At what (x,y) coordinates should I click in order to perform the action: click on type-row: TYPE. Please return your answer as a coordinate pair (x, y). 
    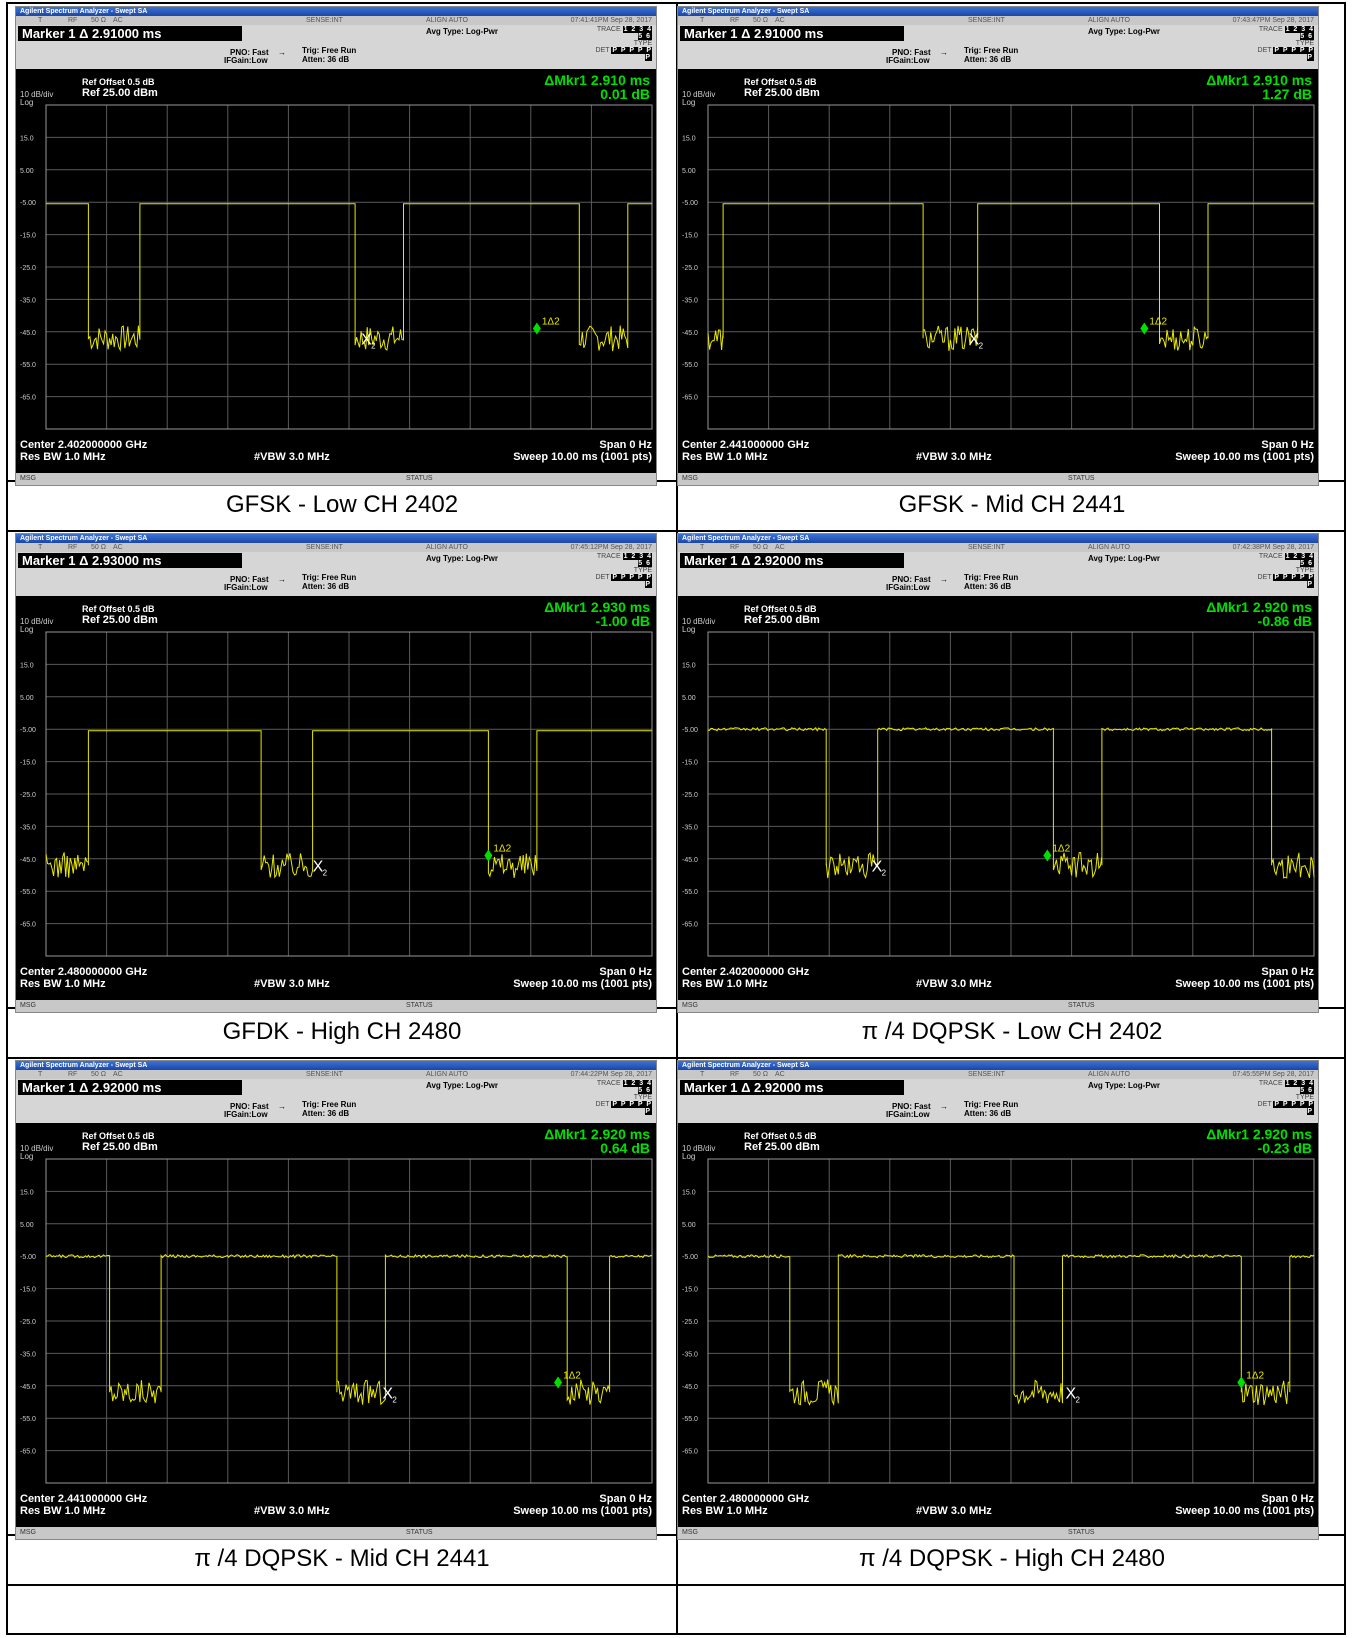
    Looking at the image, I should click on (1284, 43).